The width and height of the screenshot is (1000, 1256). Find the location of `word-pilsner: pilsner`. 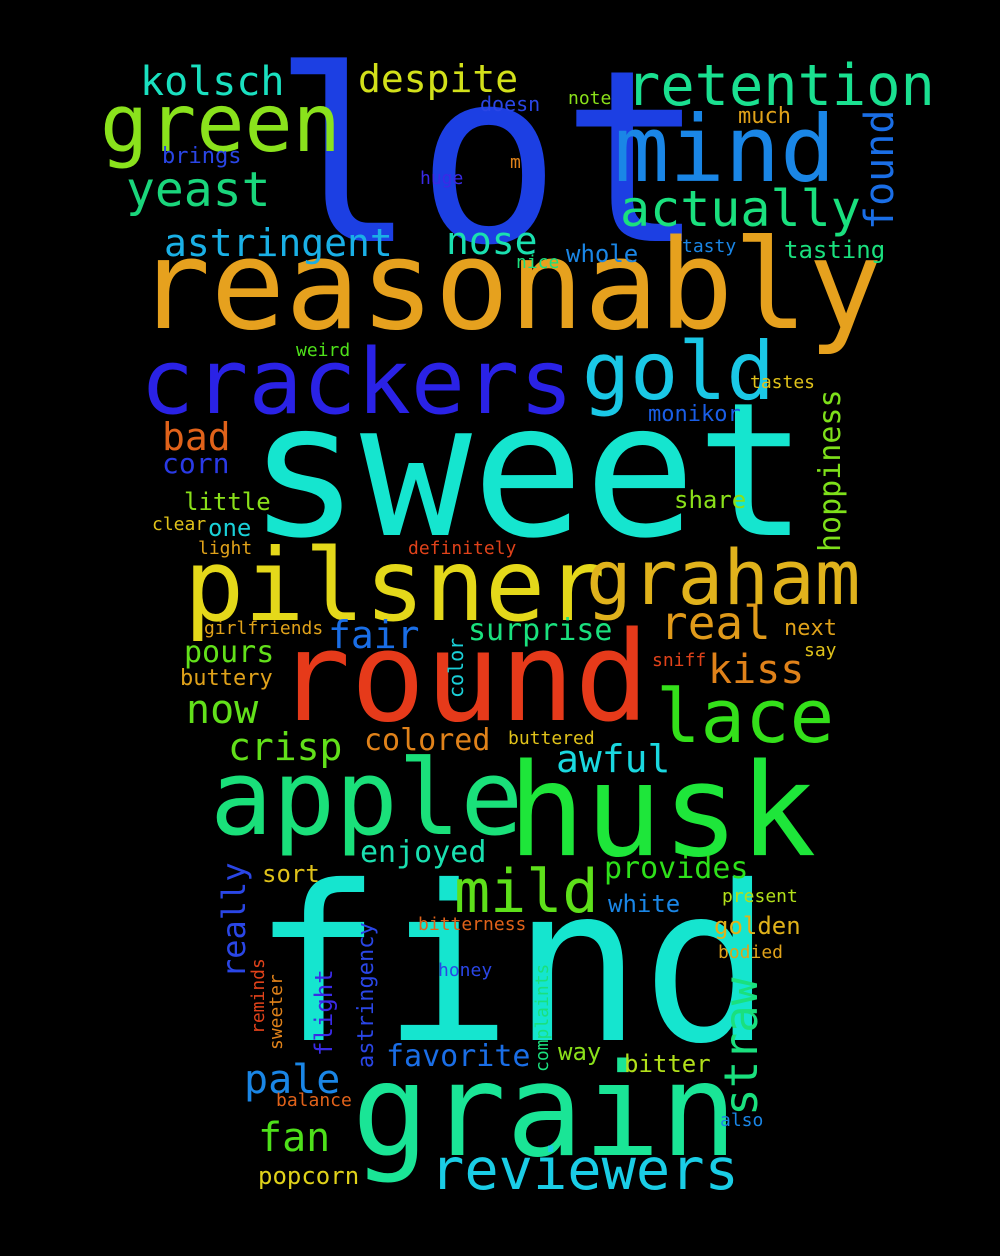

word-pilsner: pilsner is located at coordinates (395, 585).